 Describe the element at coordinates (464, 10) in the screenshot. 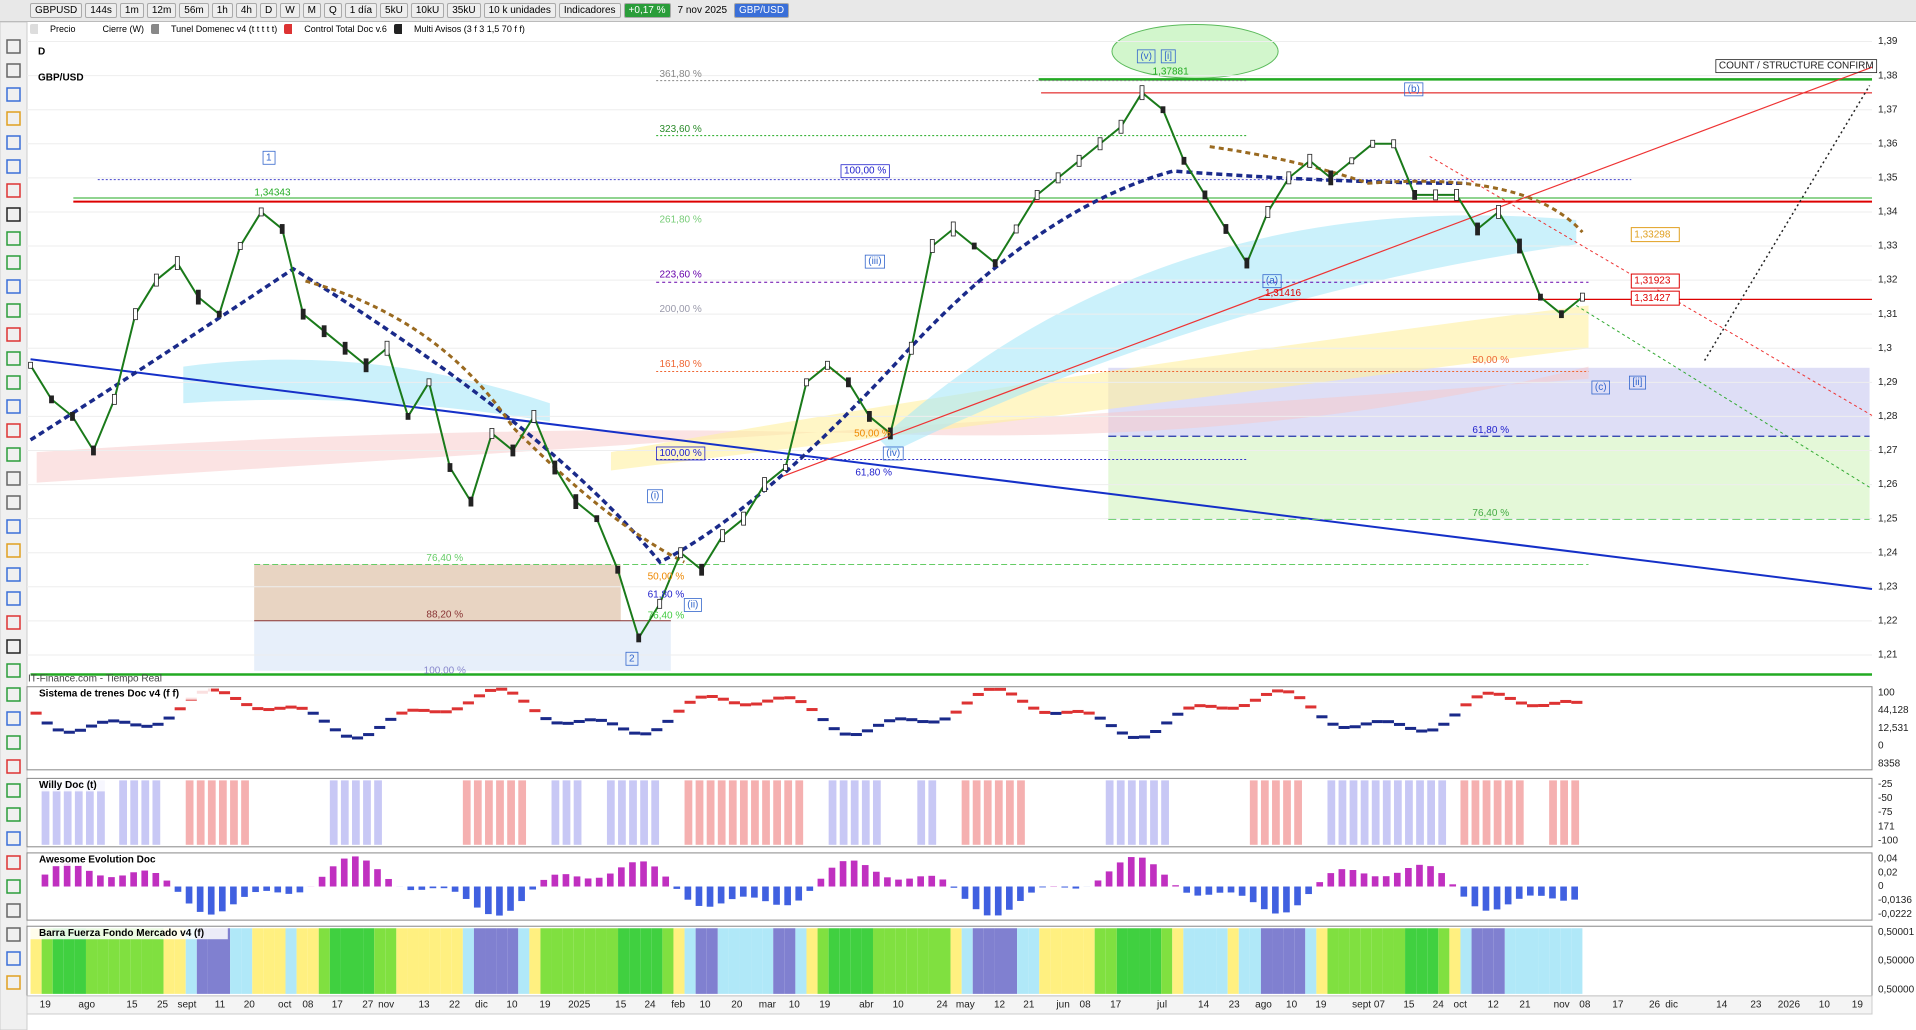

I see `toolbar-button: 35kU` at that location.